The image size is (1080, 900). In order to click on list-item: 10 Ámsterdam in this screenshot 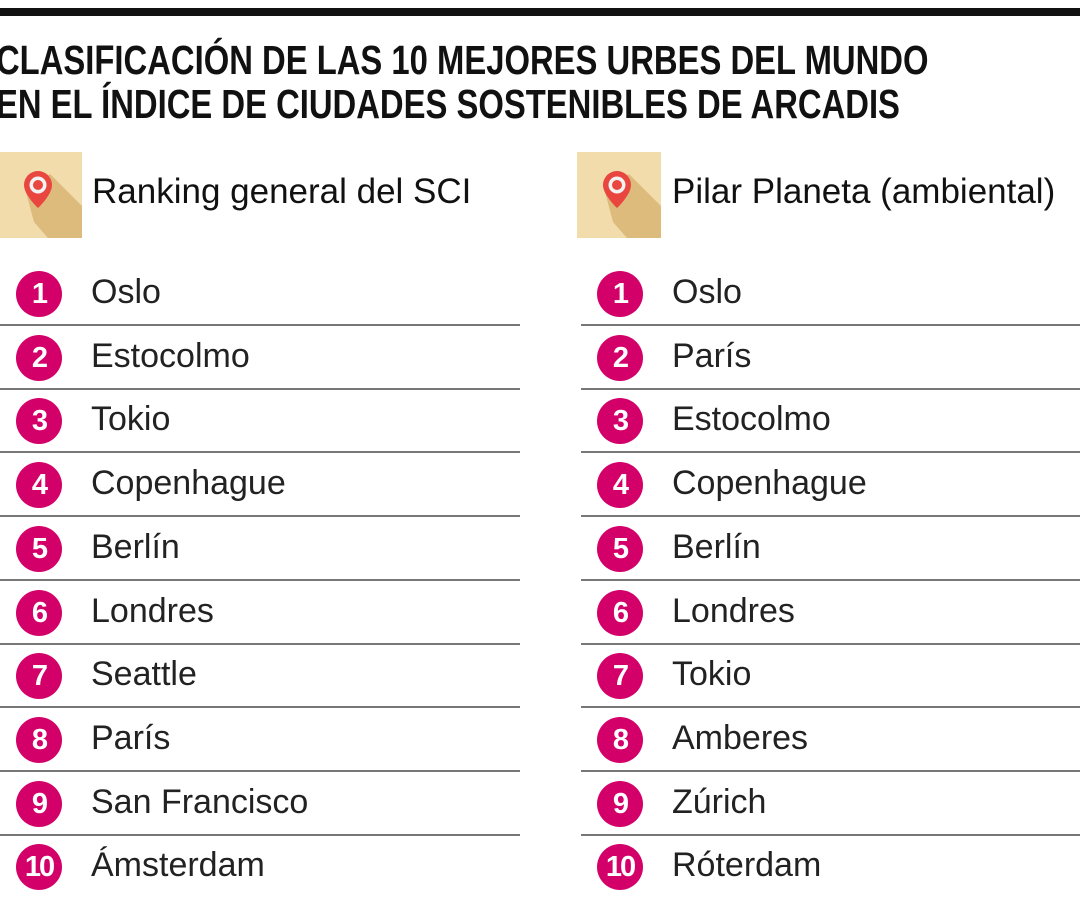, I will do `click(260, 867)`.